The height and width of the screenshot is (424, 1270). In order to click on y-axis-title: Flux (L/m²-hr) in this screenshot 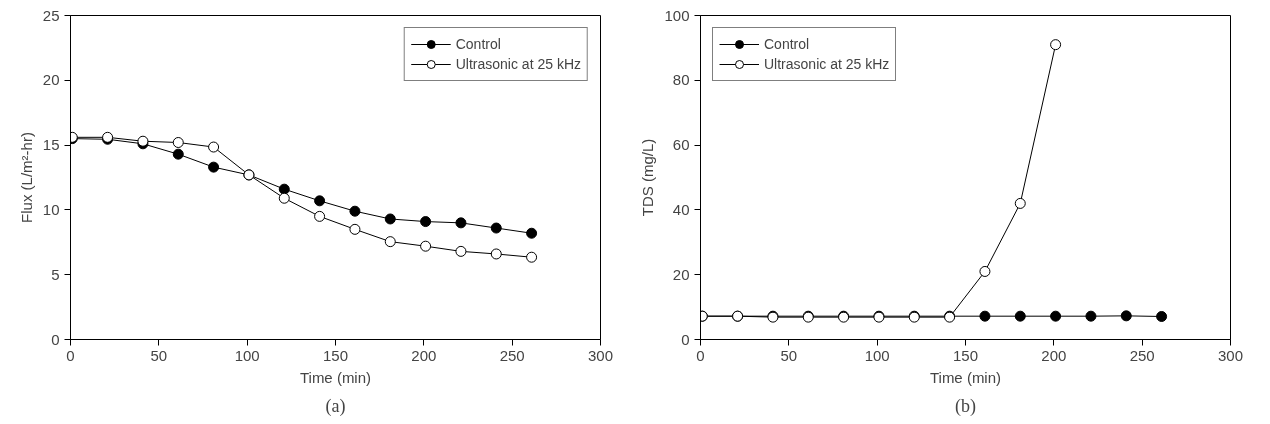, I will do `click(26, 177)`.